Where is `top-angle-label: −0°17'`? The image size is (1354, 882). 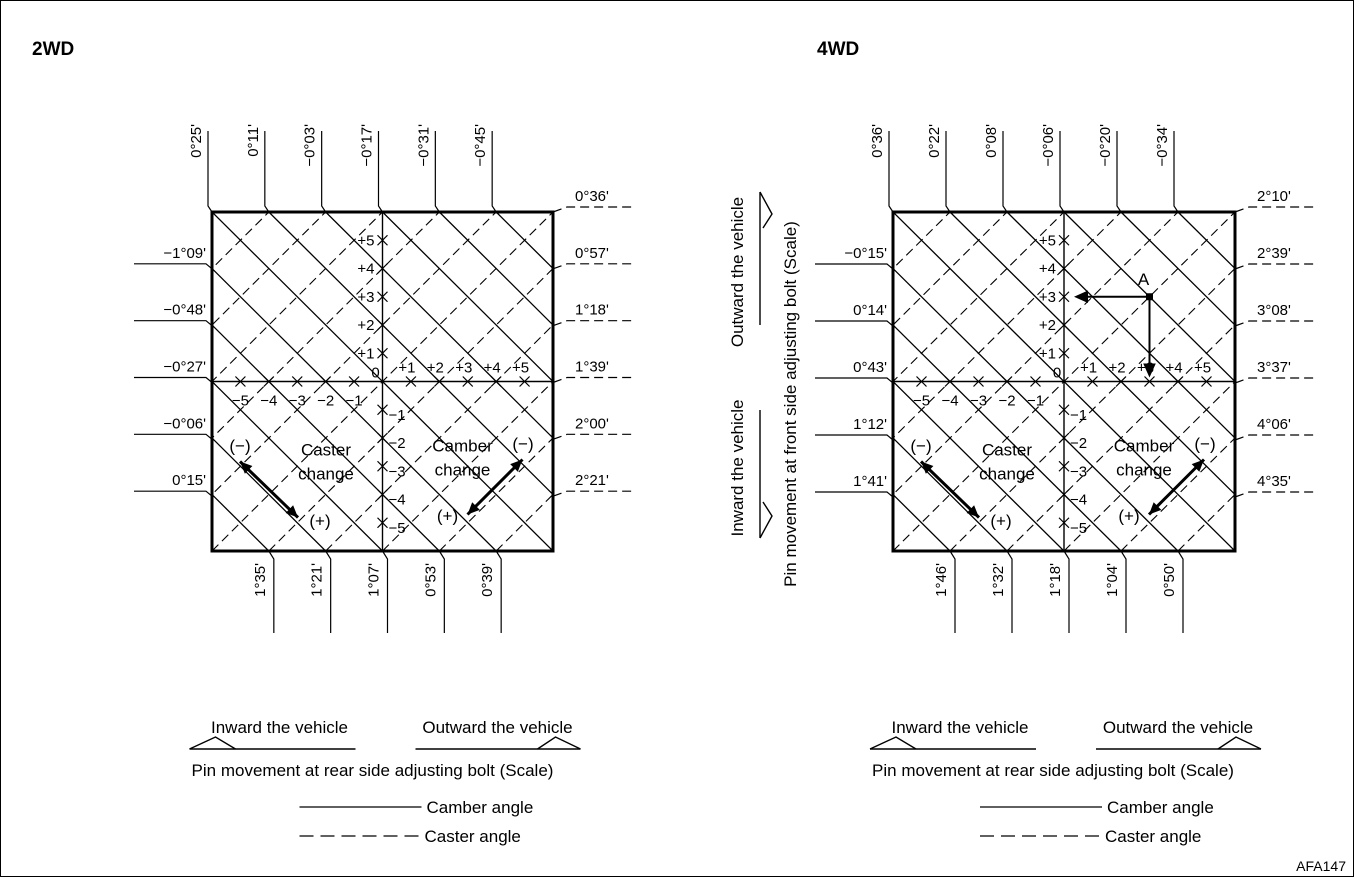 top-angle-label: −0°17' is located at coordinates (367, 145).